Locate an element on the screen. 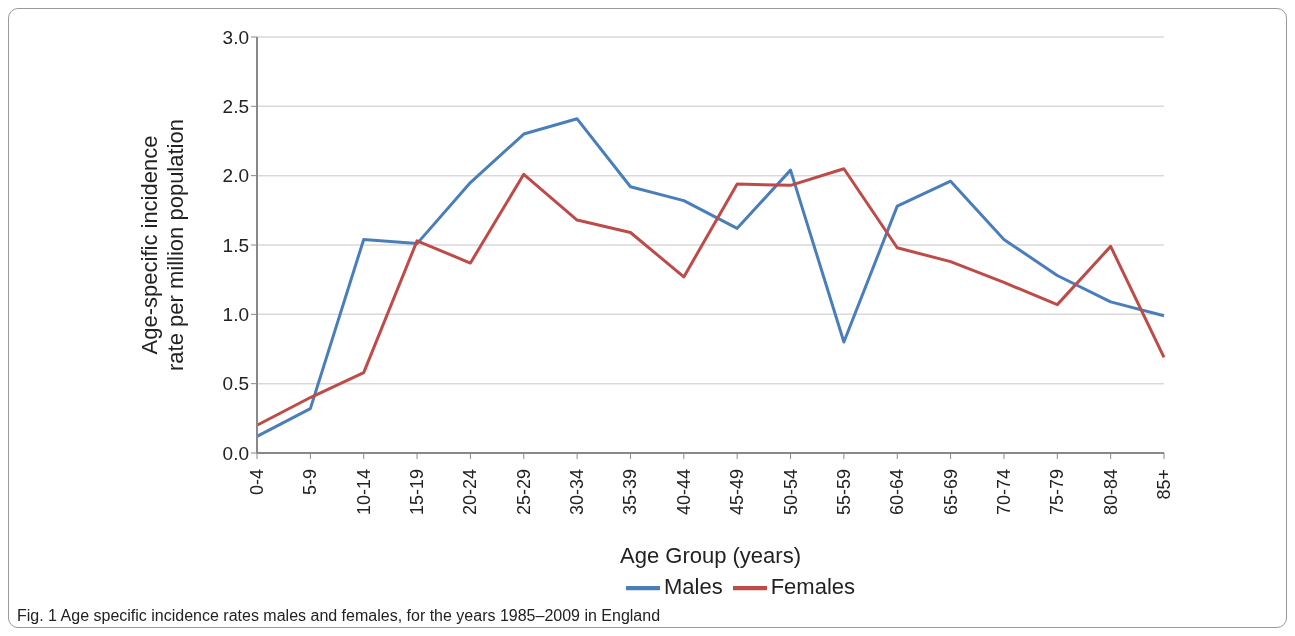 This screenshot has width=1295, height=636. x-tick-label: 30-34 is located at coordinates (577, 492).